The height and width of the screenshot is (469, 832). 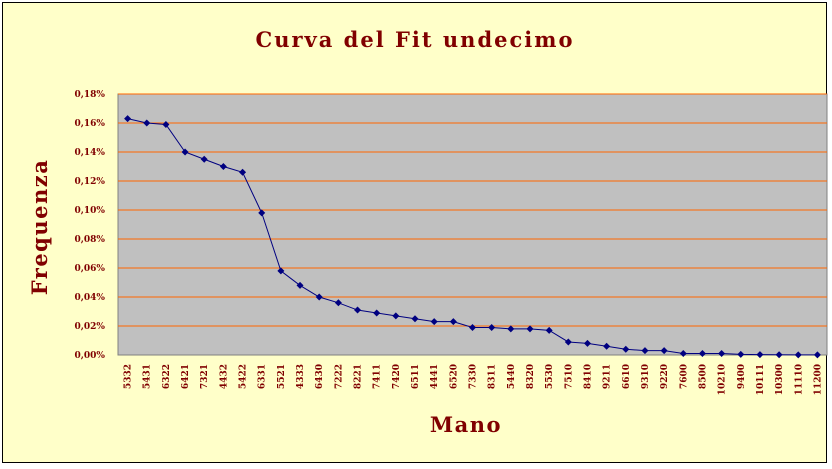 I want to click on y-tick-label: 0,16%, so click(x=90, y=124).